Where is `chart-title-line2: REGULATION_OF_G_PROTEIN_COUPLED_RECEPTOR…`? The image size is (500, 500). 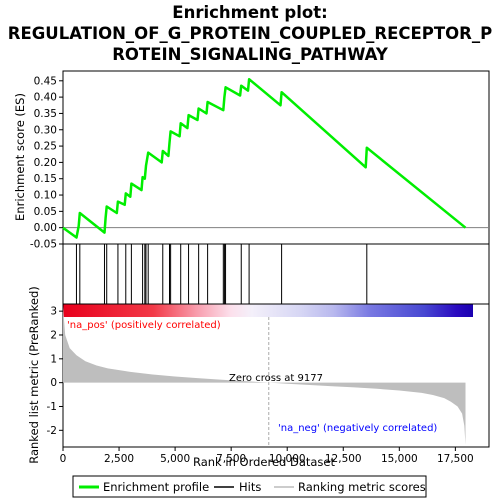 chart-title-line2: REGULATION_OF_G_PROTEIN_COUPLED_RECEPTOR… is located at coordinates (250, 33).